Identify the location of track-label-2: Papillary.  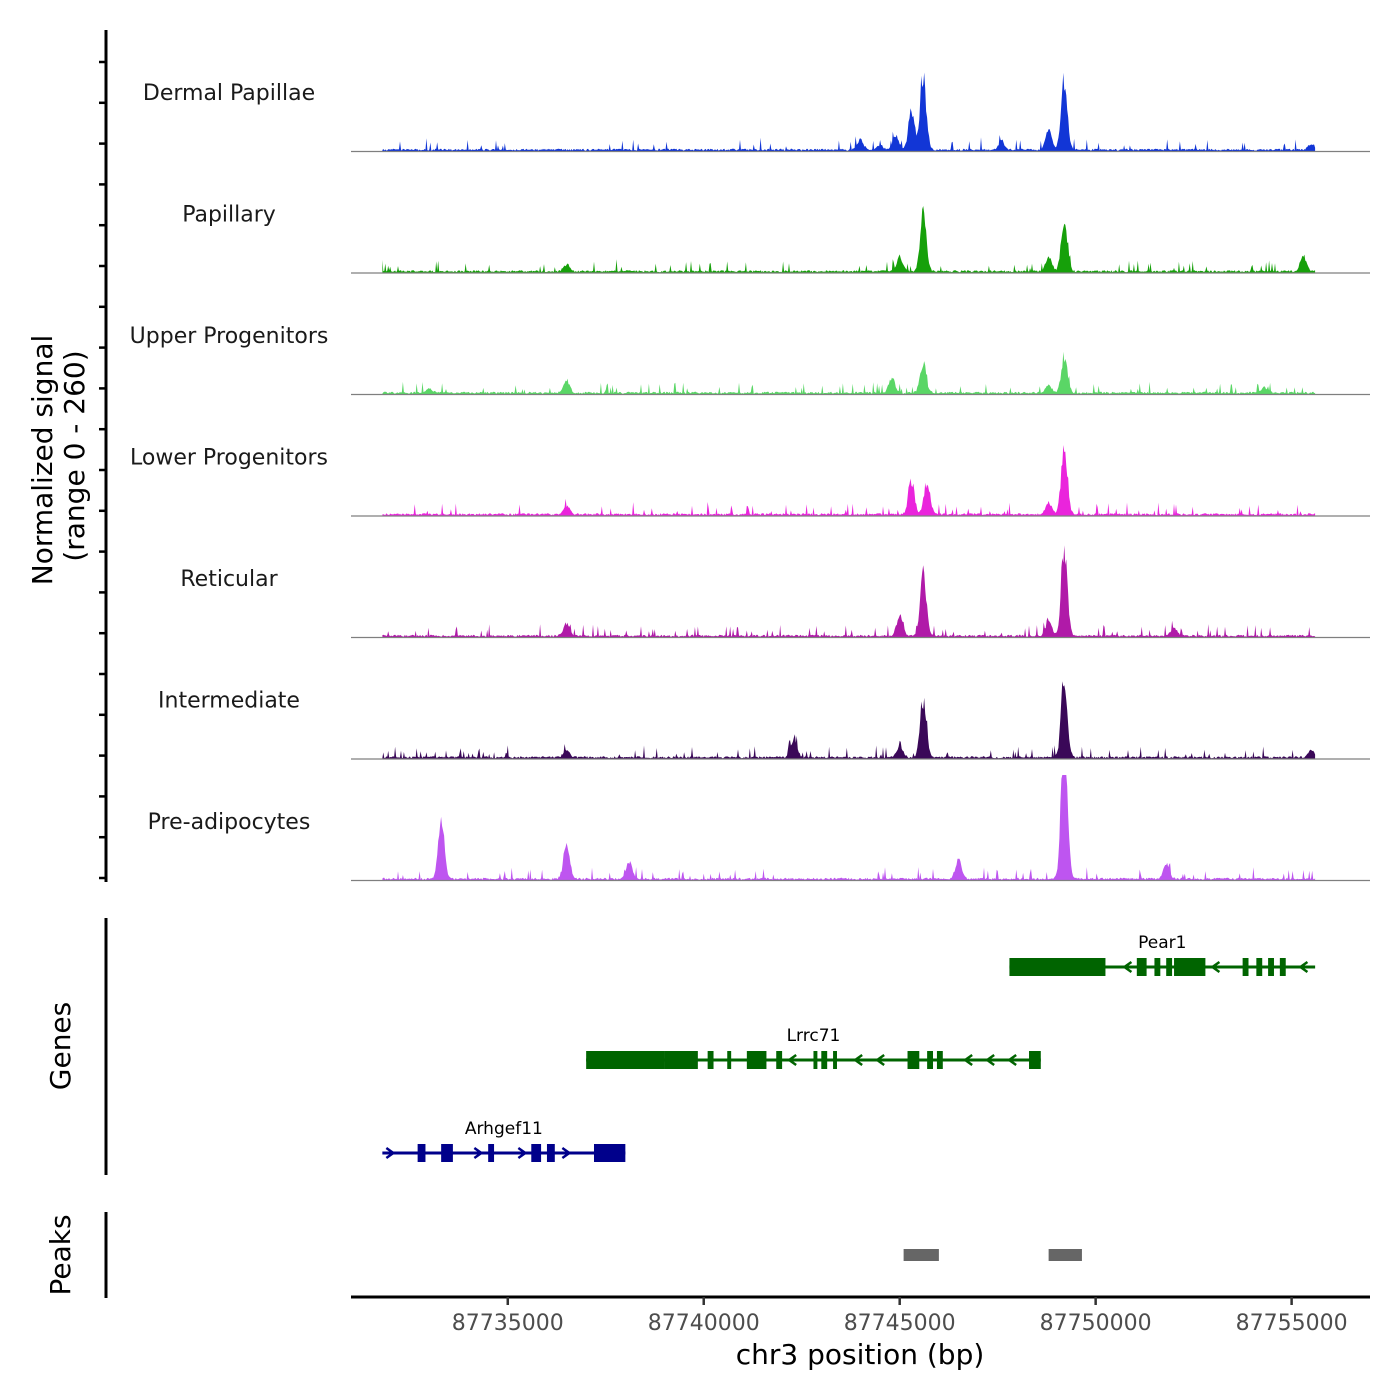
(229, 215).